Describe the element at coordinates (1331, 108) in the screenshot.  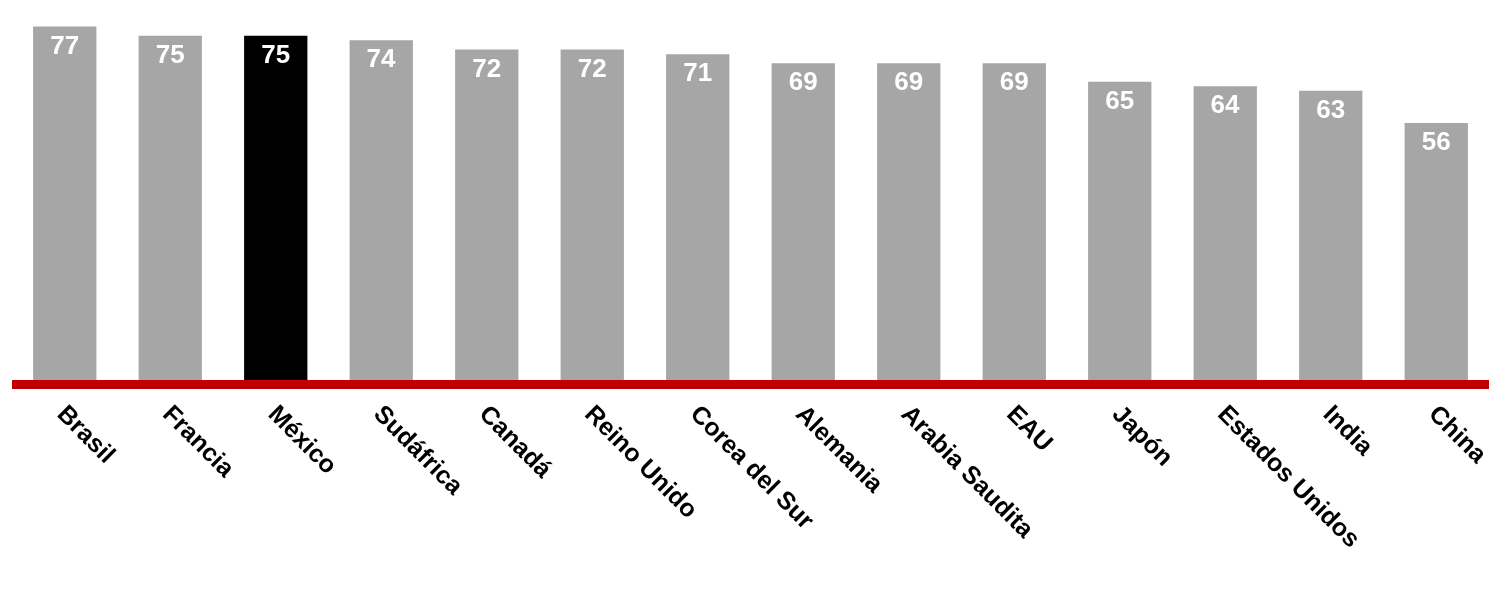
I see `data-label: 63` at that location.